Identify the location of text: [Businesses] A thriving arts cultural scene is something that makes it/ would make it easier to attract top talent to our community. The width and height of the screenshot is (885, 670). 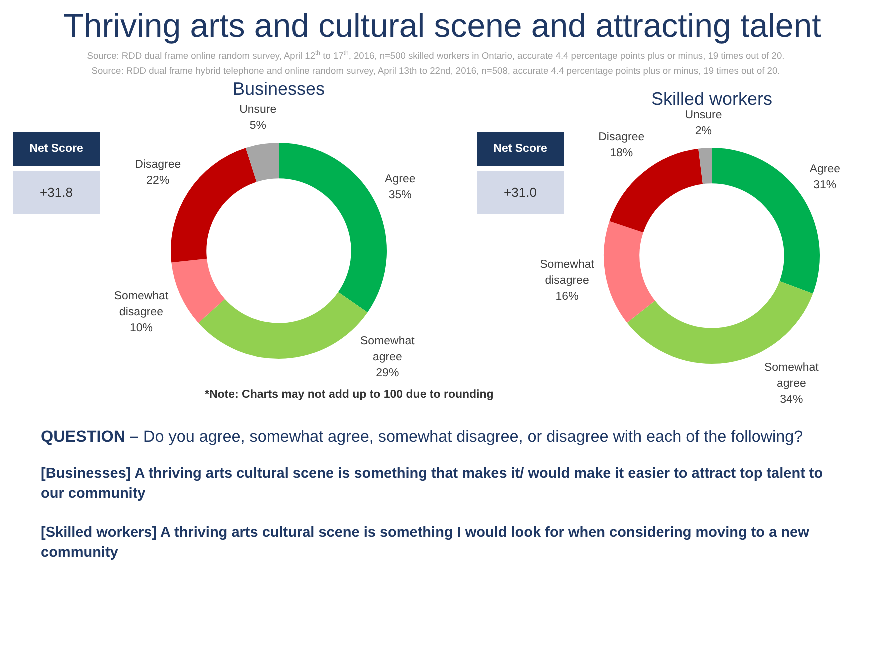
(432, 484).